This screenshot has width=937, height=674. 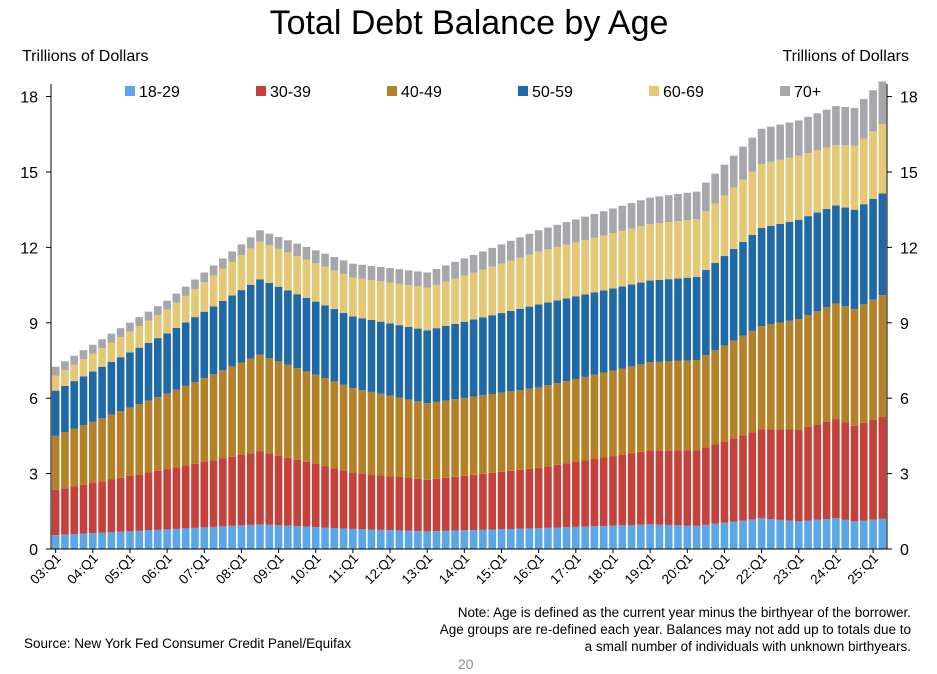 I want to click on y-tick-label-left: 12, so click(x=29, y=248).